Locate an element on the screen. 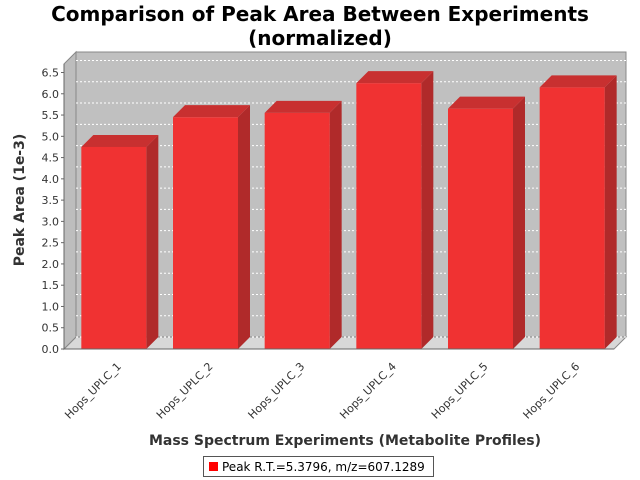  y-tick-label: 5.0 is located at coordinates (51, 136).